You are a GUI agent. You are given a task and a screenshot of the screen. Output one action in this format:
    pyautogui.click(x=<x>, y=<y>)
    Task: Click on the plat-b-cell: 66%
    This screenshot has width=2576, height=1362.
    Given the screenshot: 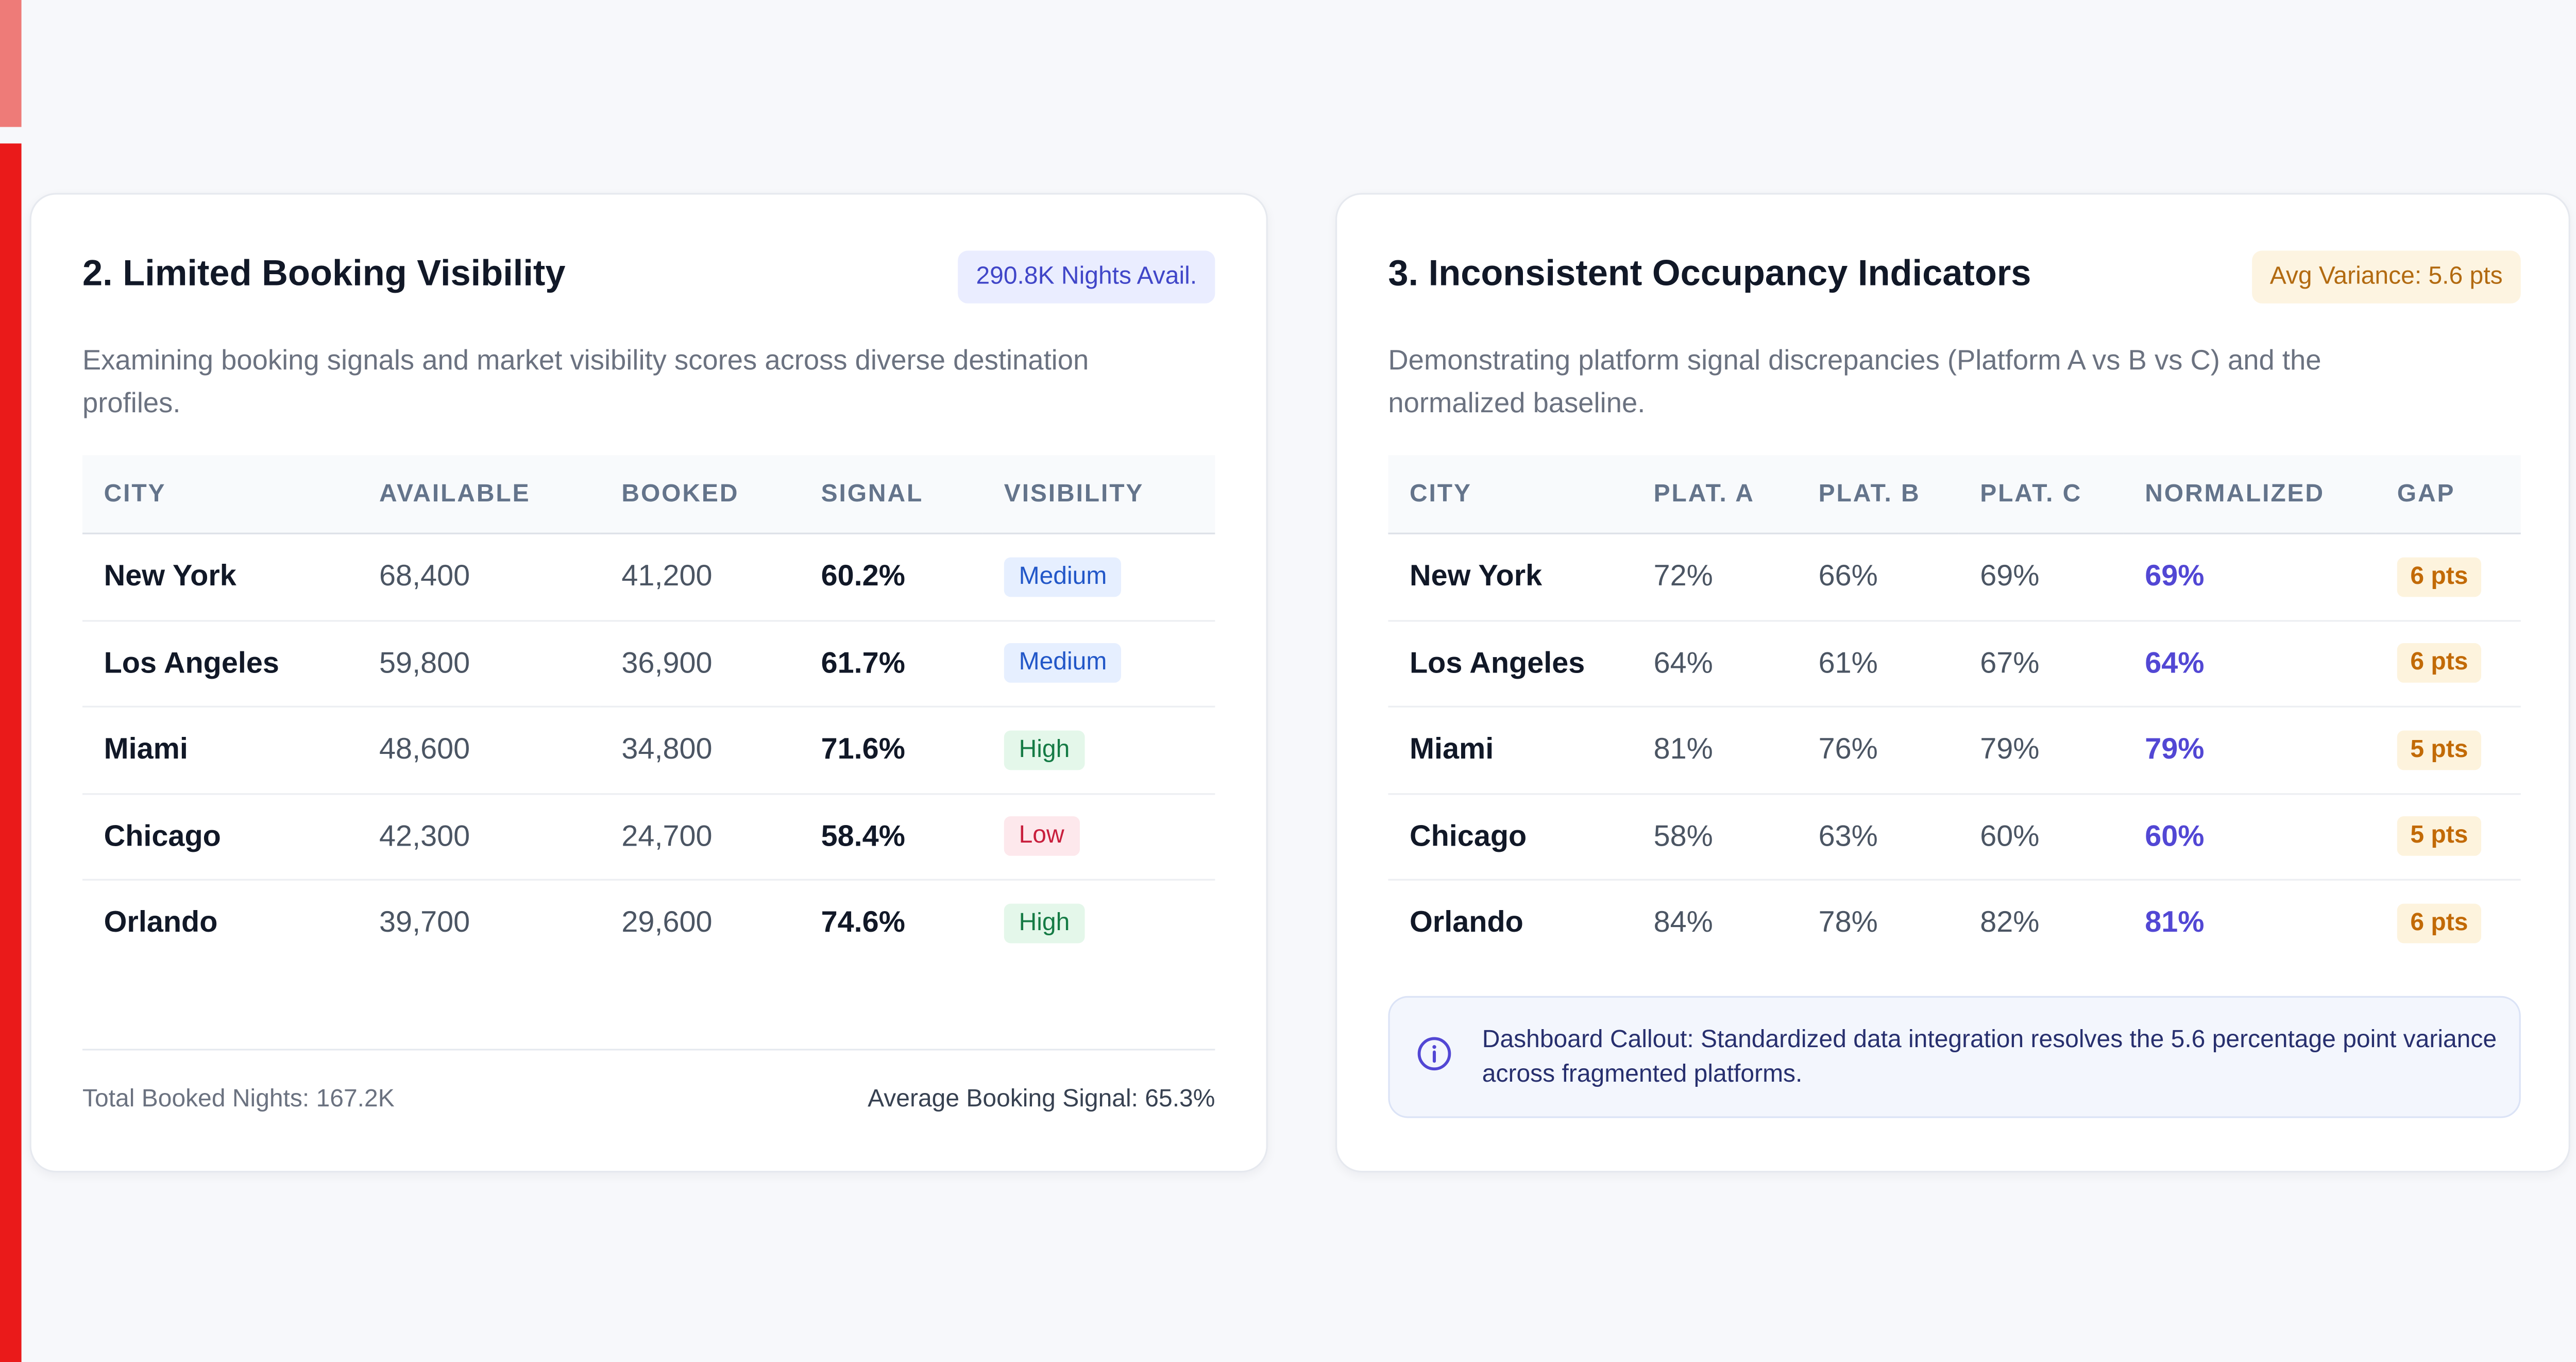 What is the action you would take?
    pyautogui.click(x=1878, y=577)
    